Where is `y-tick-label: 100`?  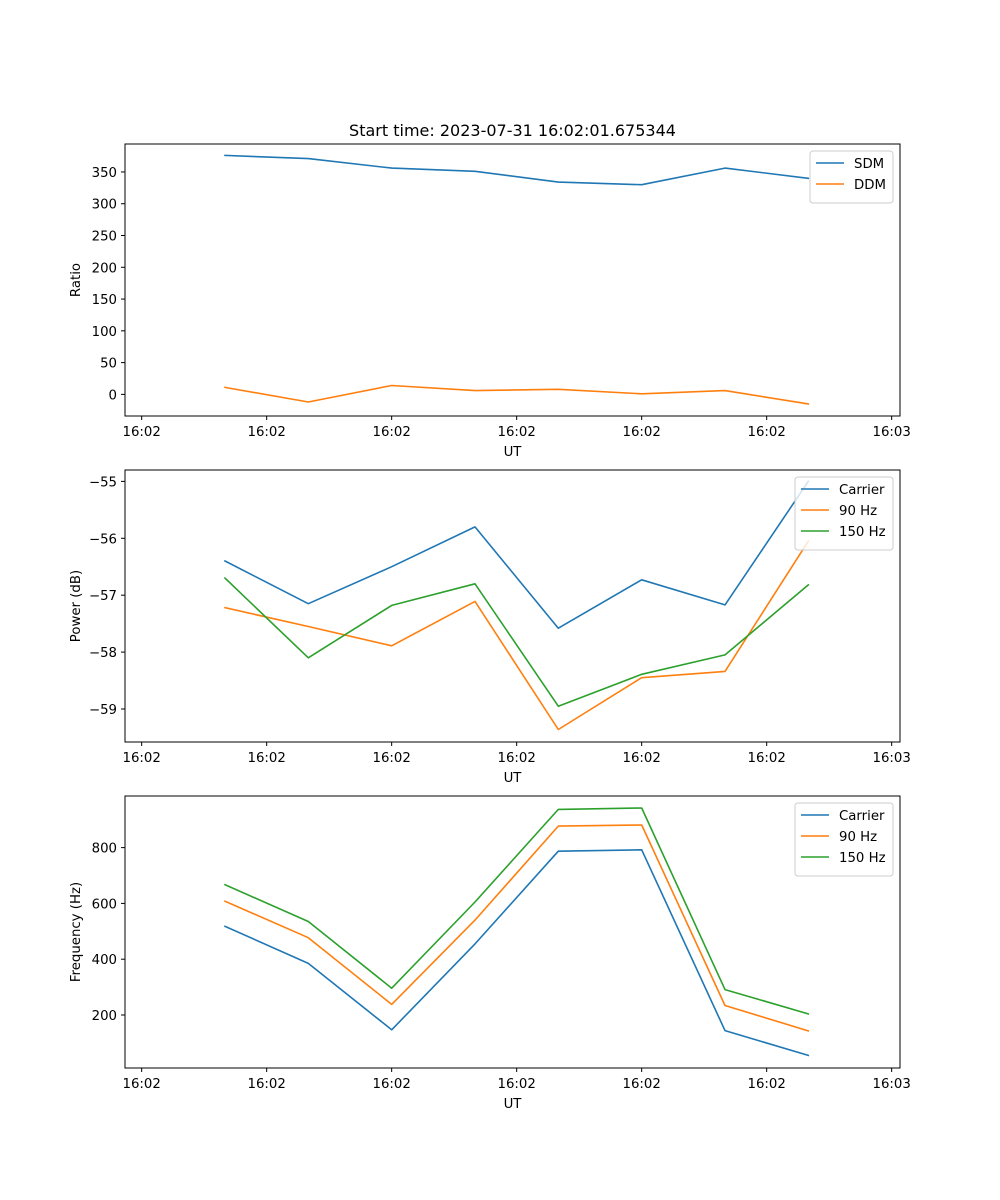 y-tick-label: 100 is located at coordinates (104, 332).